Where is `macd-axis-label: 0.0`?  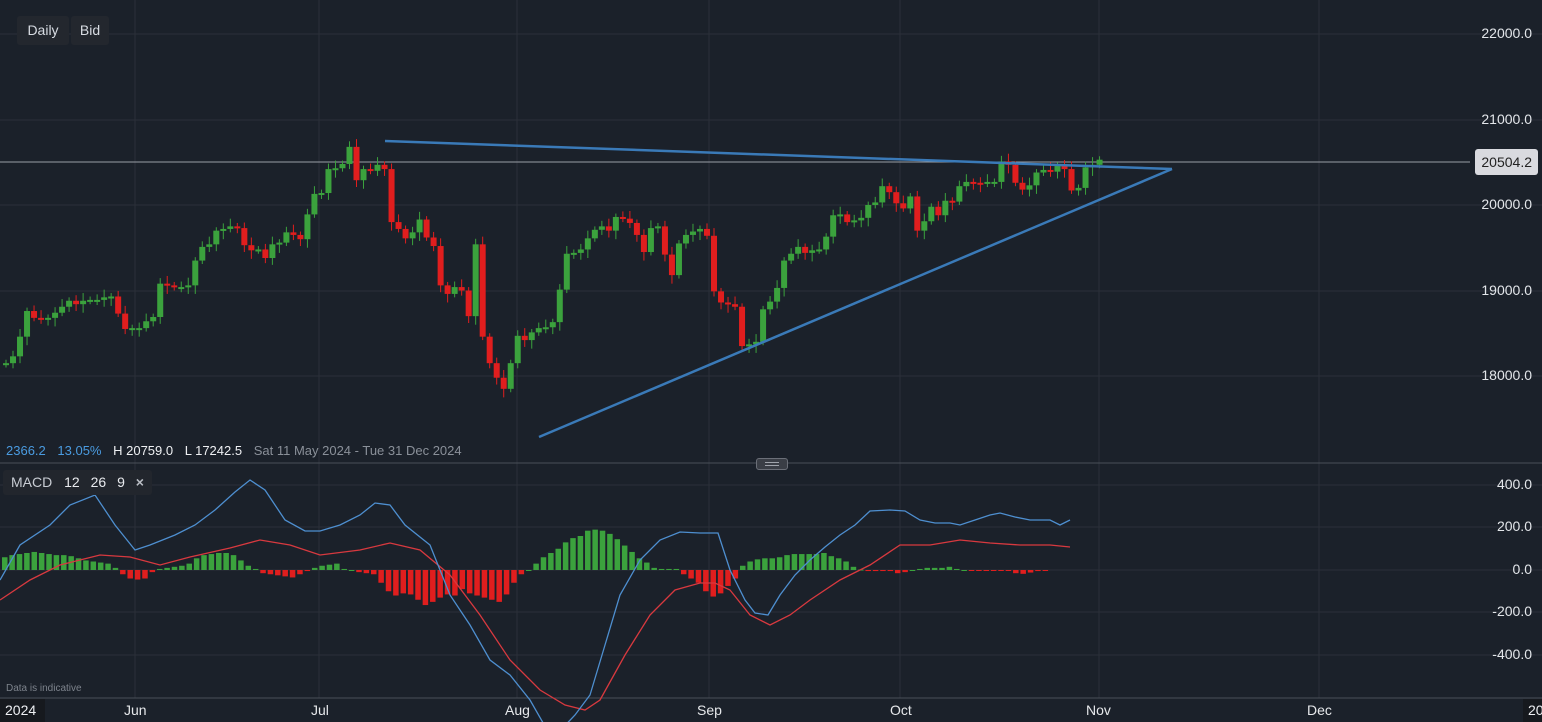 macd-axis-label: 0.0 is located at coordinates (1522, 569).